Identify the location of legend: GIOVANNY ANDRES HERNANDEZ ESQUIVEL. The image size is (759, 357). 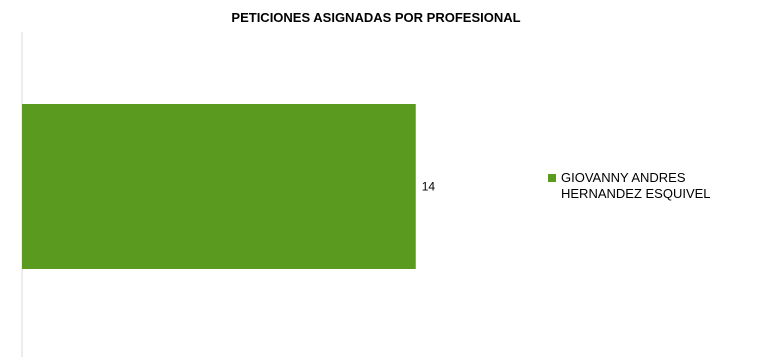
(629, 185).